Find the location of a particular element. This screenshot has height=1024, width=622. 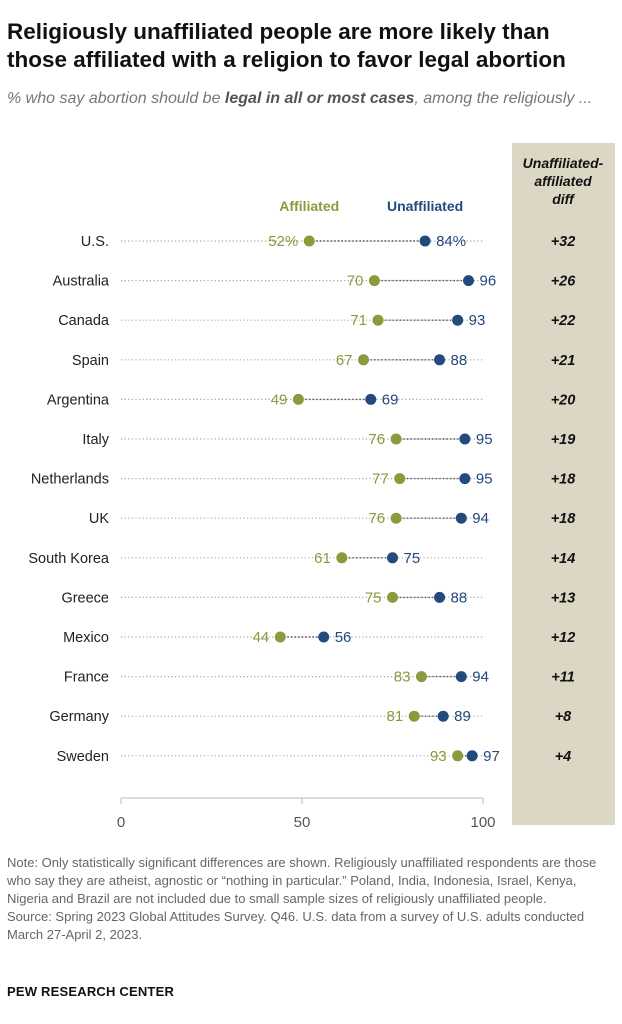

category-label: Mexico is located at coordinates (86, 638).